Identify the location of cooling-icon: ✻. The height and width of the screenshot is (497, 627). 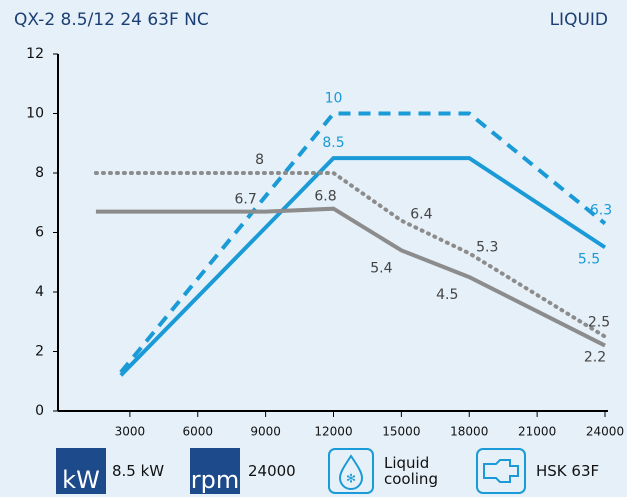
(351, 471).